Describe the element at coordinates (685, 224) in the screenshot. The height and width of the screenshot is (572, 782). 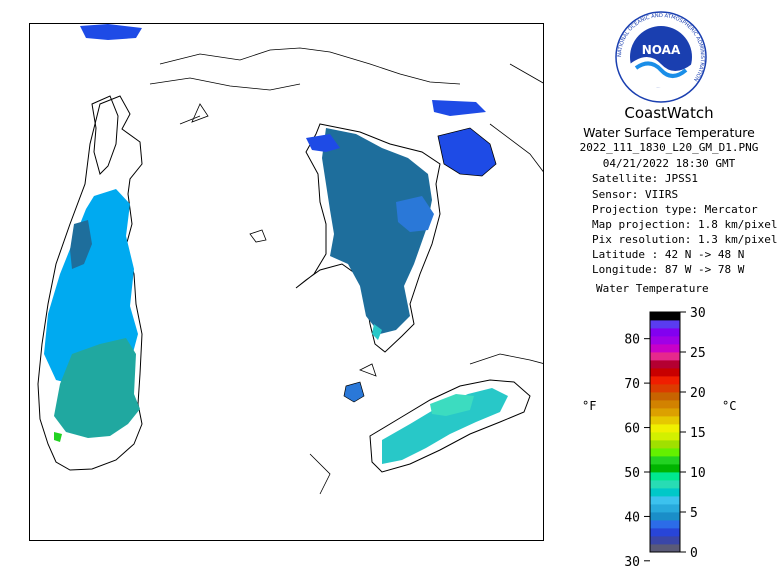
I see `metadata-map-projection: Map projection: 1.8 km/pixel` at that location.